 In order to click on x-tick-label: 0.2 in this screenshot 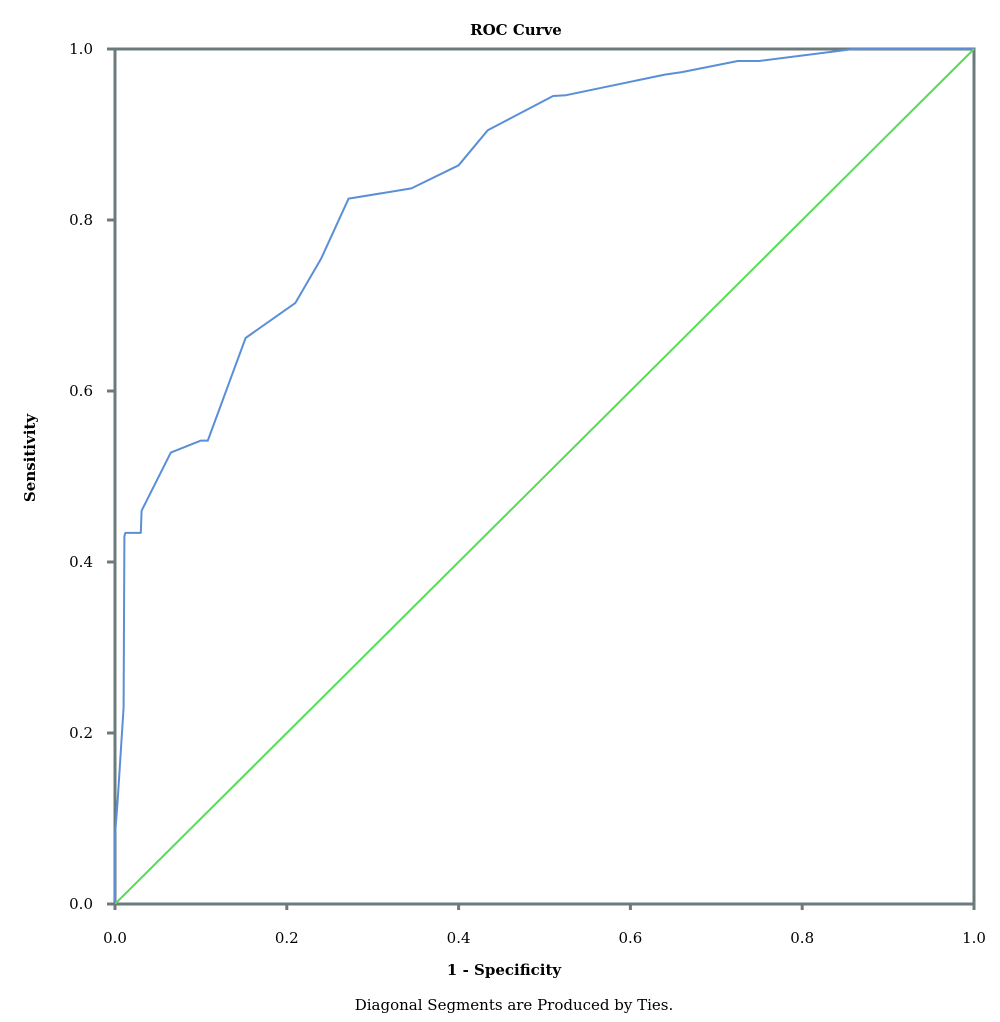, I will do `click(287, 938)`.